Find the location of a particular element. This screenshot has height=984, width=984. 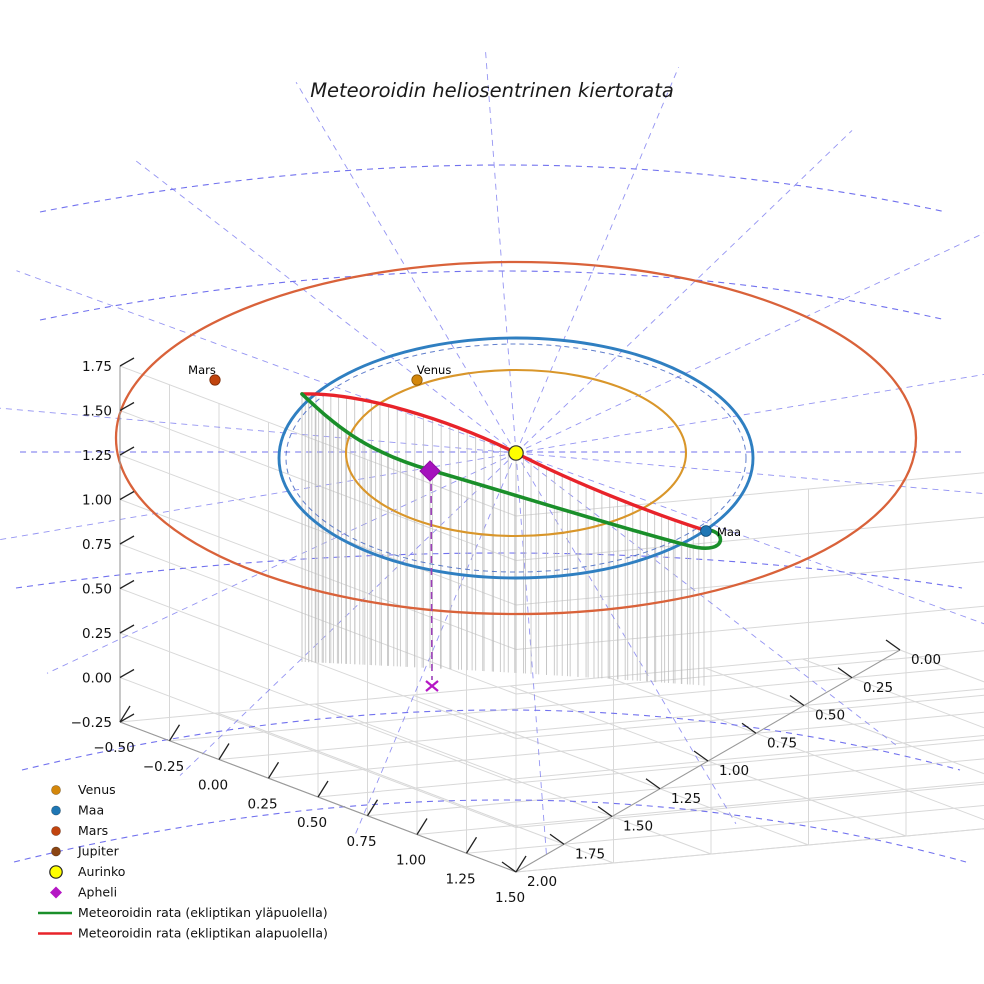

legend-item: Mars is located at coordinates (79, 830).